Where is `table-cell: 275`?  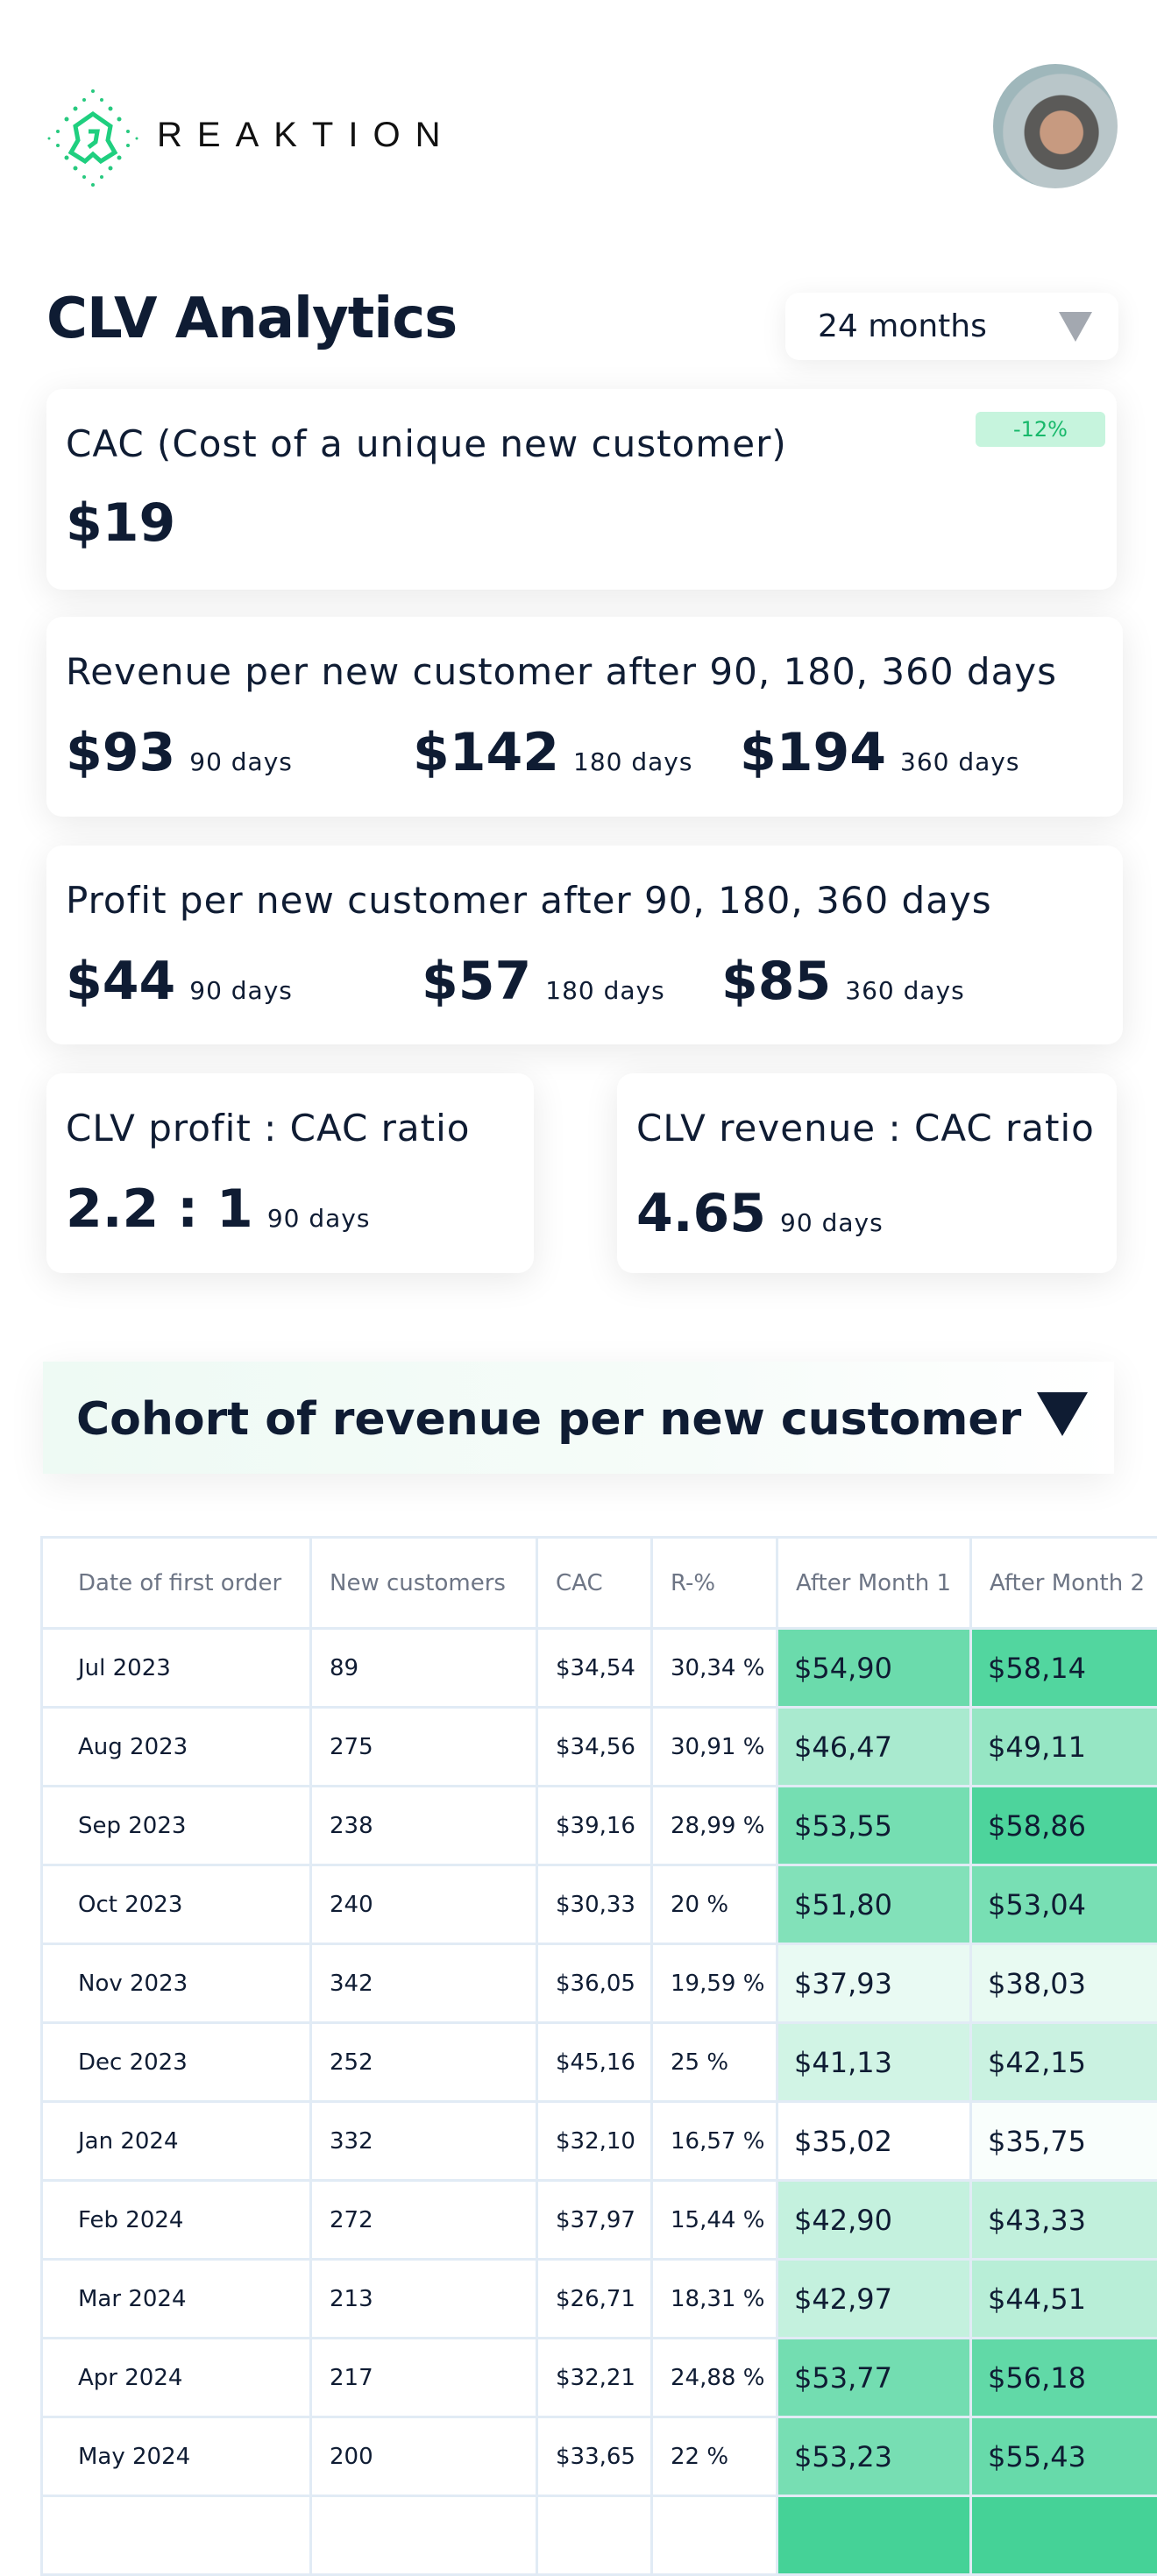
table-cell: 275 is located at coordinates (424, 1747).